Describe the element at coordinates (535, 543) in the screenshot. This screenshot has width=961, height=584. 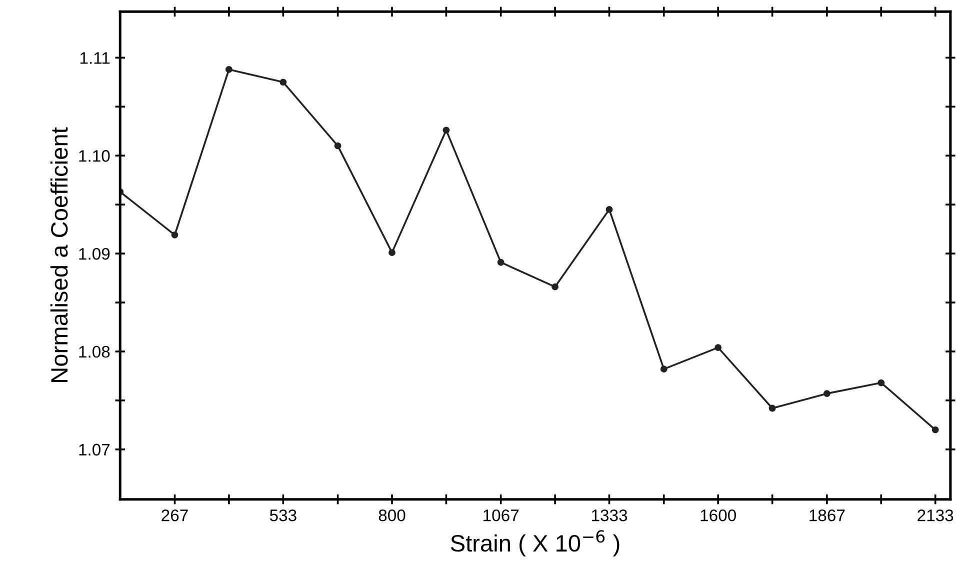
I see `x-axis-title: Strain ( X 10$^{−6}$ )` at that location.